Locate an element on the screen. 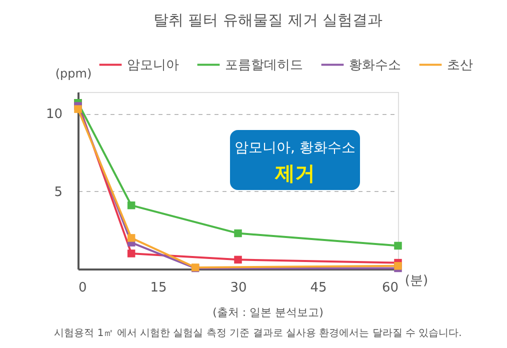 The width and height of the screenshot is (507, 348). text: 시험용적 1㎡ 에서 시험한 실험실 측정 기준 결과로 실사용 환경에서는 달라질 수 있습니다. is located at coordinates (258, 333).